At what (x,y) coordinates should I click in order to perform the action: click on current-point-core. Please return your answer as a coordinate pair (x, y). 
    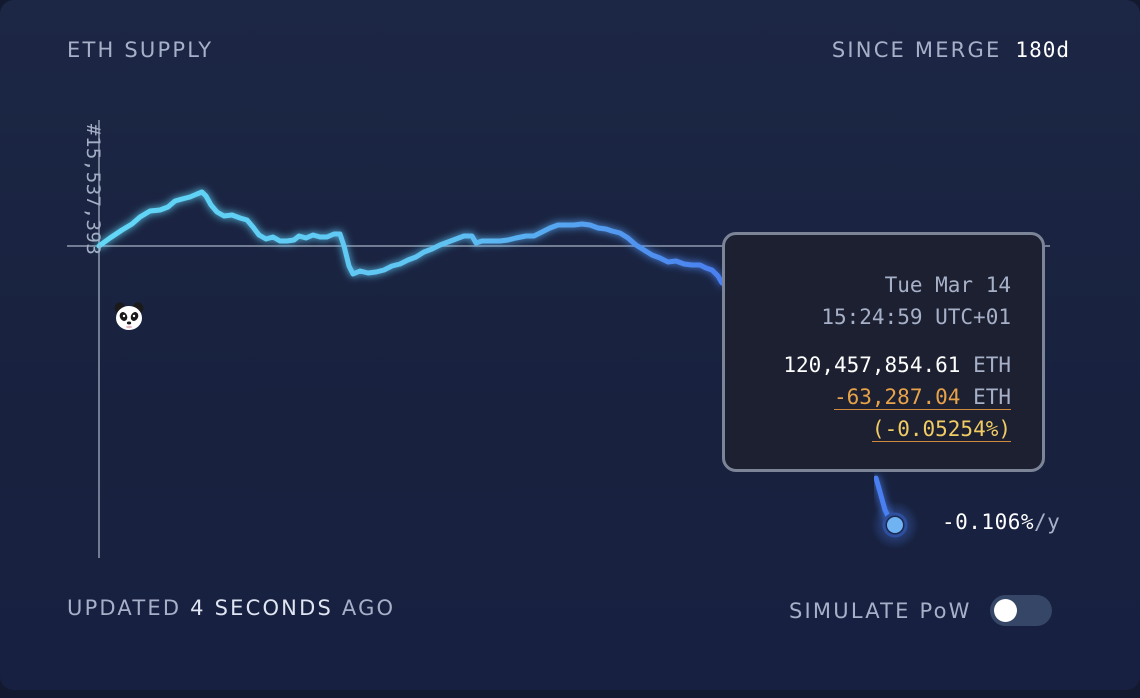
    Looking at the image, I should click on (895, 525).